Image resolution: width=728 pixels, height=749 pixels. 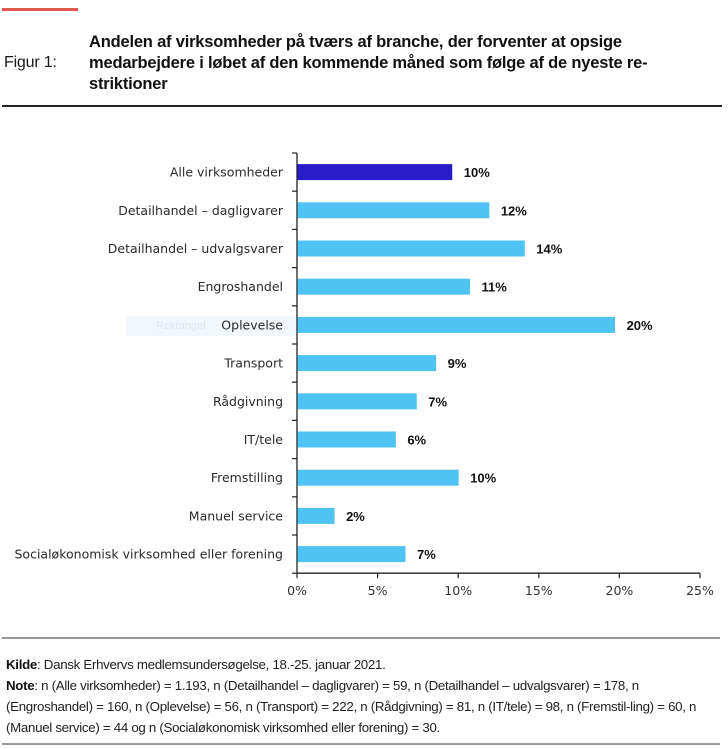 What do you see at coordinates (253, 363) in the screenshot?
I see `category-label: Transport` at bounding box center [253, 363].